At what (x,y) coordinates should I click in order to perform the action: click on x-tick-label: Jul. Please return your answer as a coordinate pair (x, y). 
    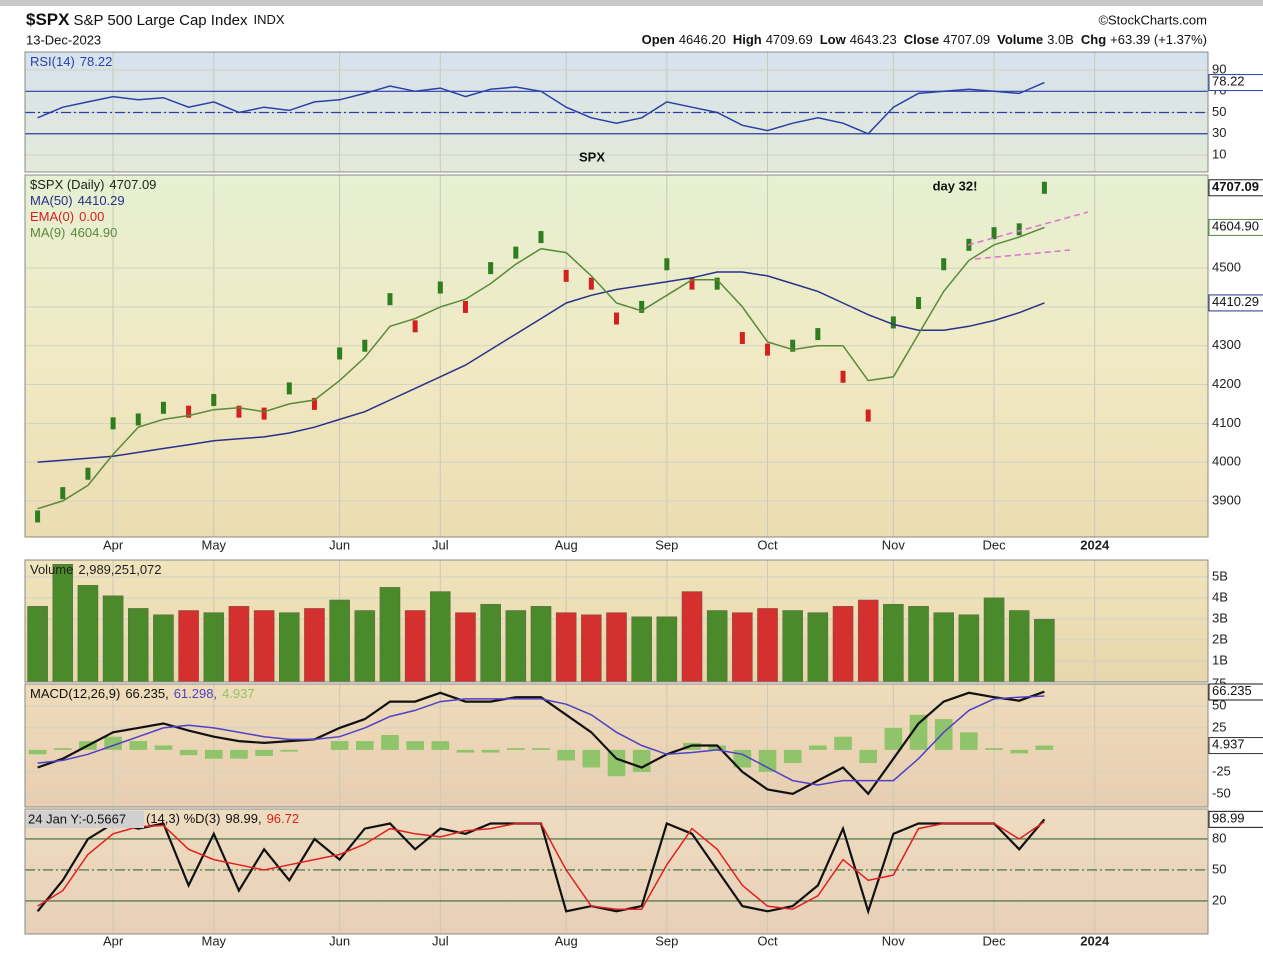
    Looking at the image, I should click on (440, 940).